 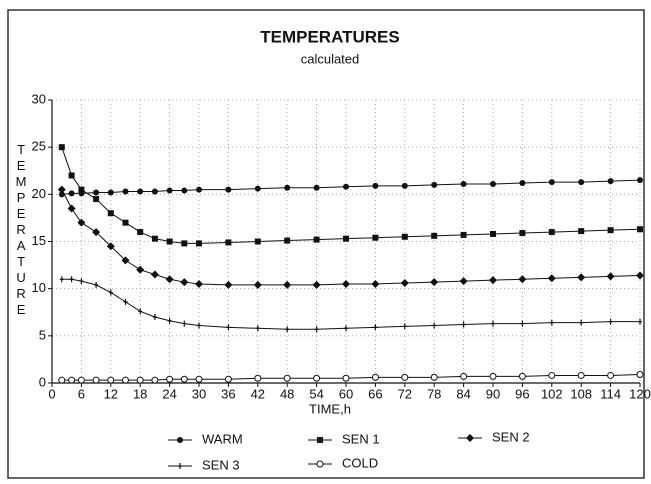 I want to click on y-tick-label: 10, so click(x=39, y=287).